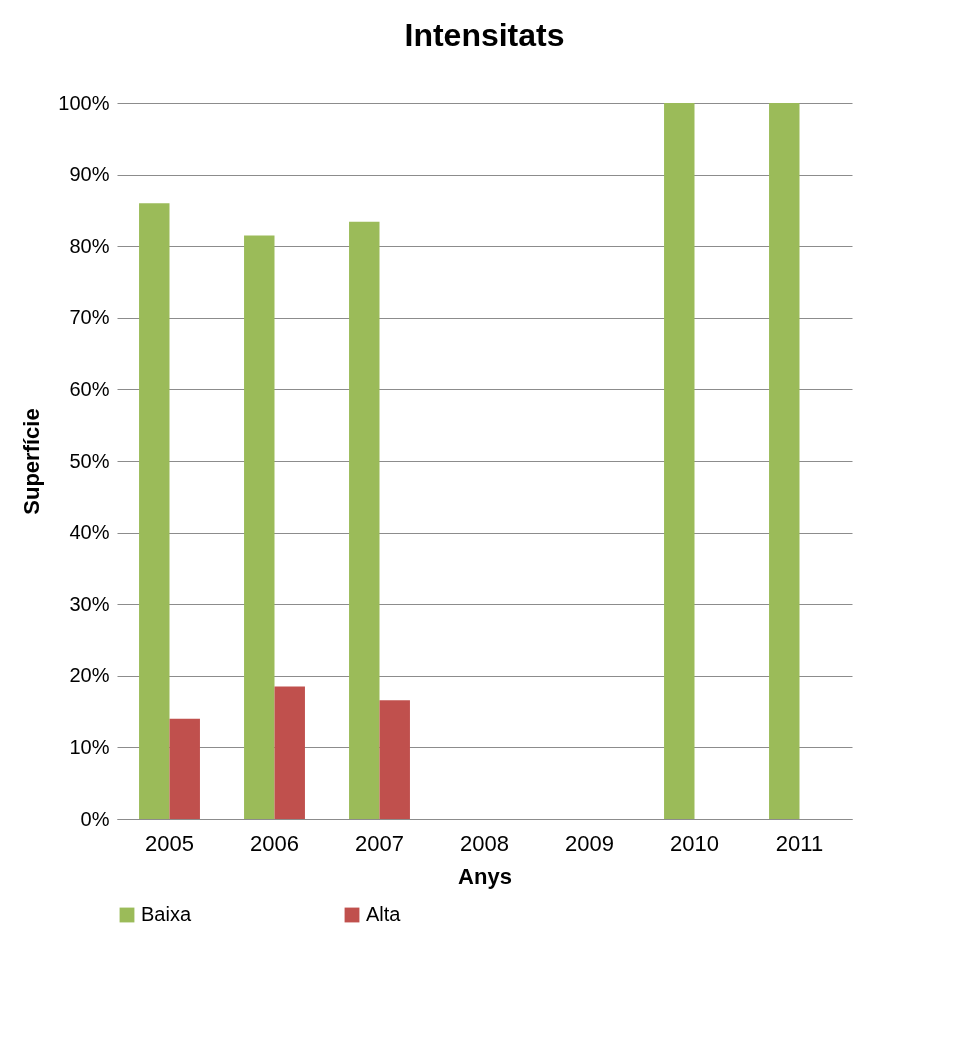 This screenshot has width=956, height=1039. Describe the element at coordinates (589, 843) in the screenshot. I see `x-tick-label: 2009` at that location.